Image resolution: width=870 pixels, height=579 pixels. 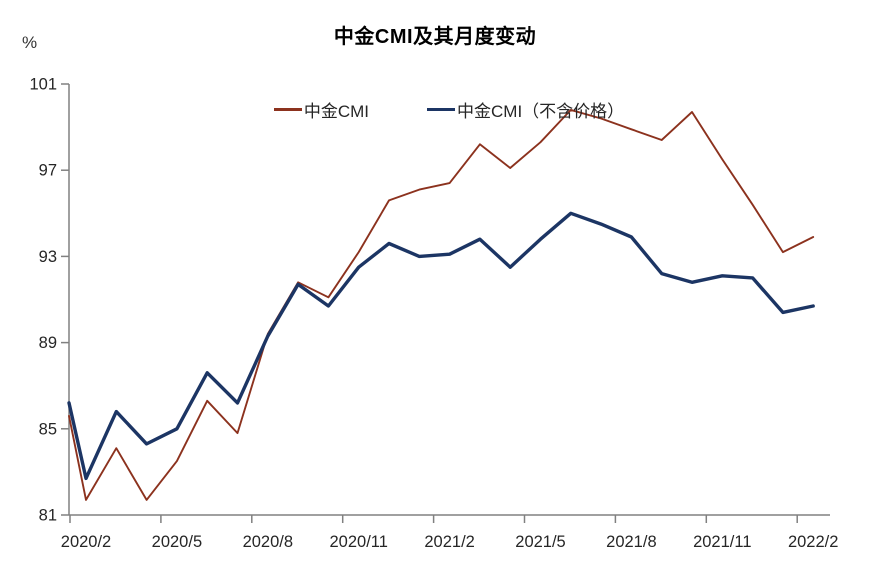 I want to click on x-tick-label: 2021/8, so click(x=631, y=542).